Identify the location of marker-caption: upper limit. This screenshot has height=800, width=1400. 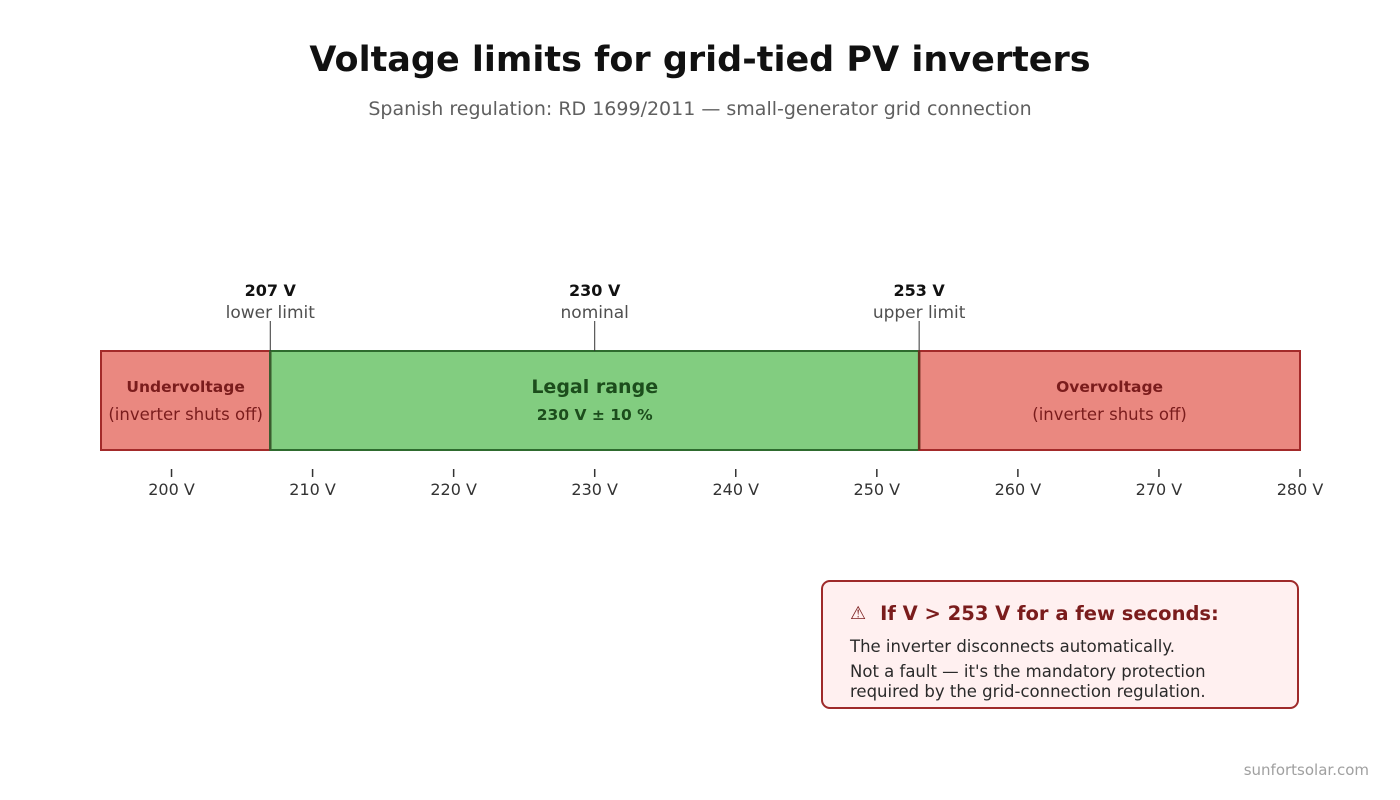
(919, 313).